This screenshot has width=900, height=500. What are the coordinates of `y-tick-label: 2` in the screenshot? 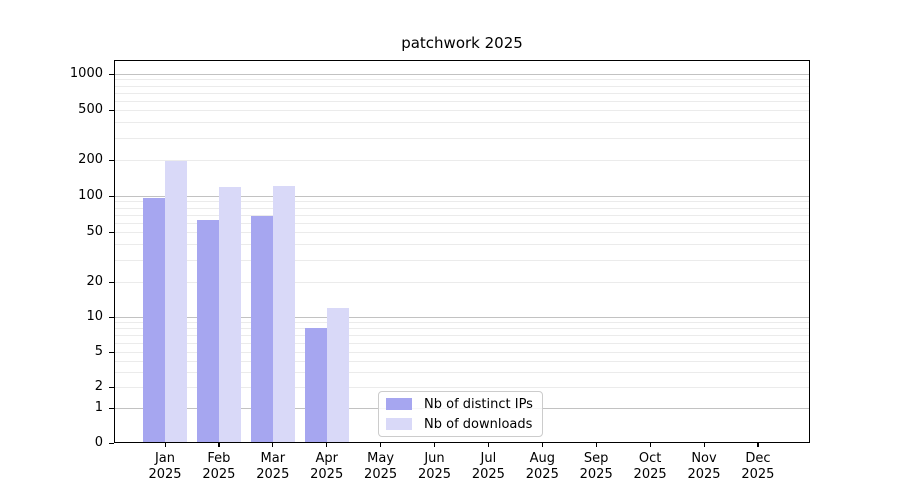 It's located at (98, 386).